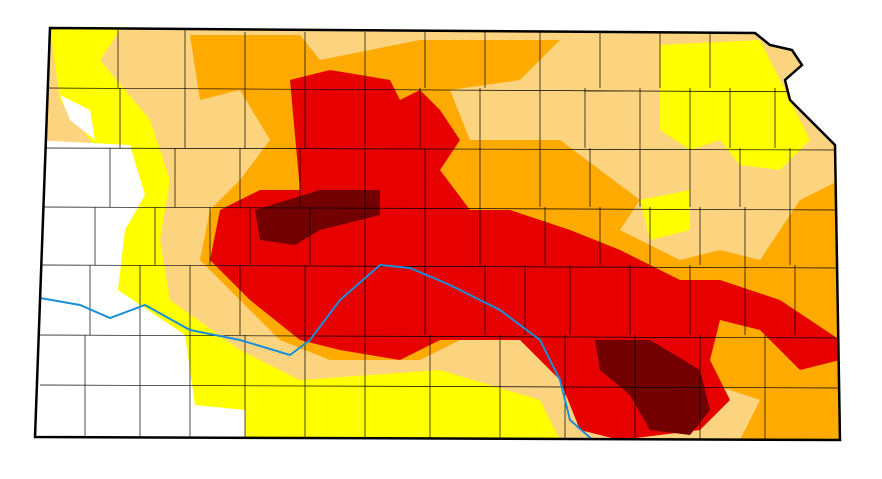 This screenshot has width=882, height=479. What do you see at coordinates (317, 217) in the screenshot?
I see `extreme-drought` at bounding box center [317, 217].